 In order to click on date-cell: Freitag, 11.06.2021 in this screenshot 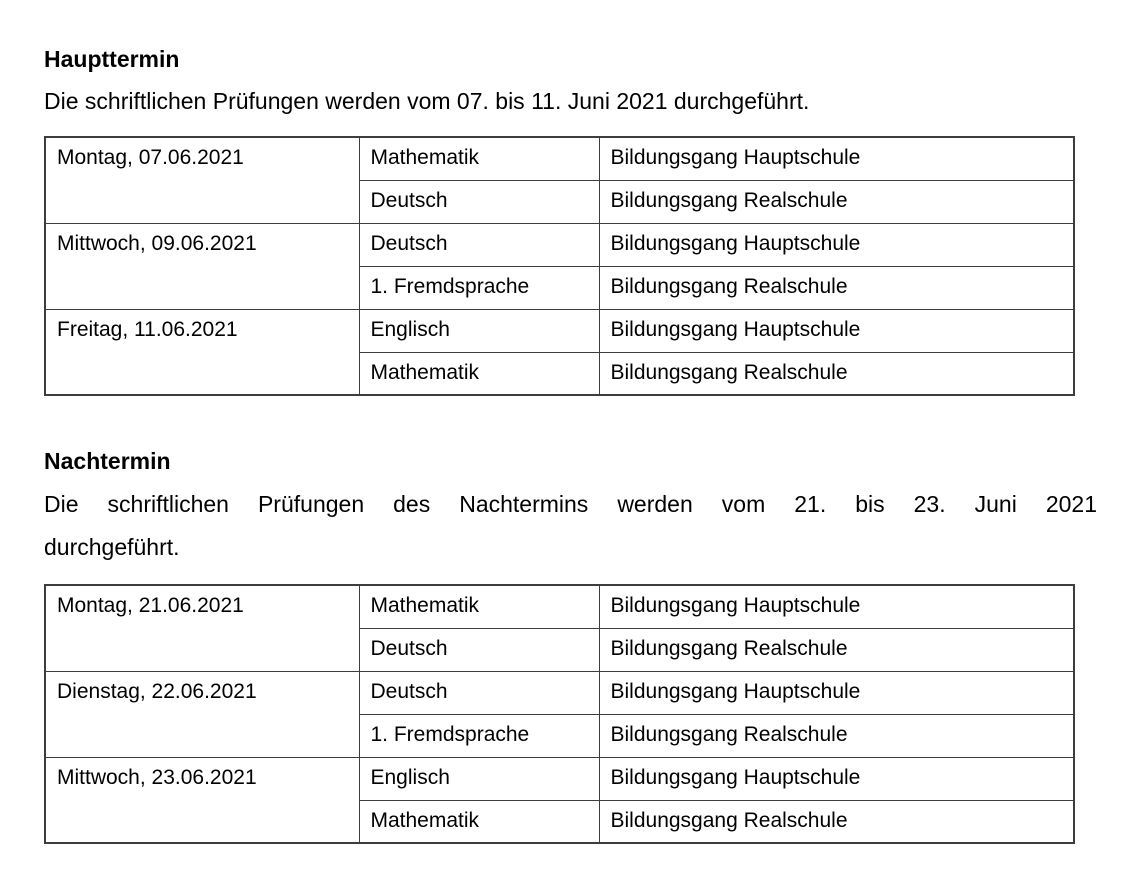, I will do `click(202, 352)`.